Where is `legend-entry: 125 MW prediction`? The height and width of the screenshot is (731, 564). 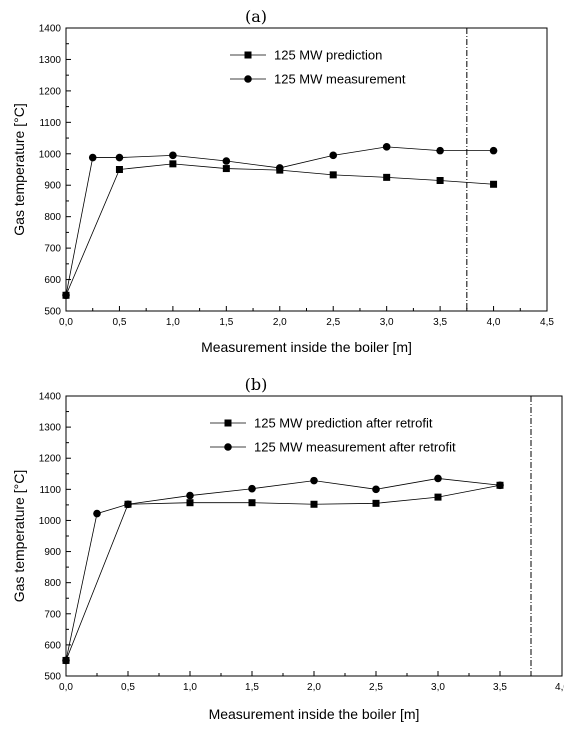
legend-entry: 125 MW prediction is located at coordinates (328, 55).